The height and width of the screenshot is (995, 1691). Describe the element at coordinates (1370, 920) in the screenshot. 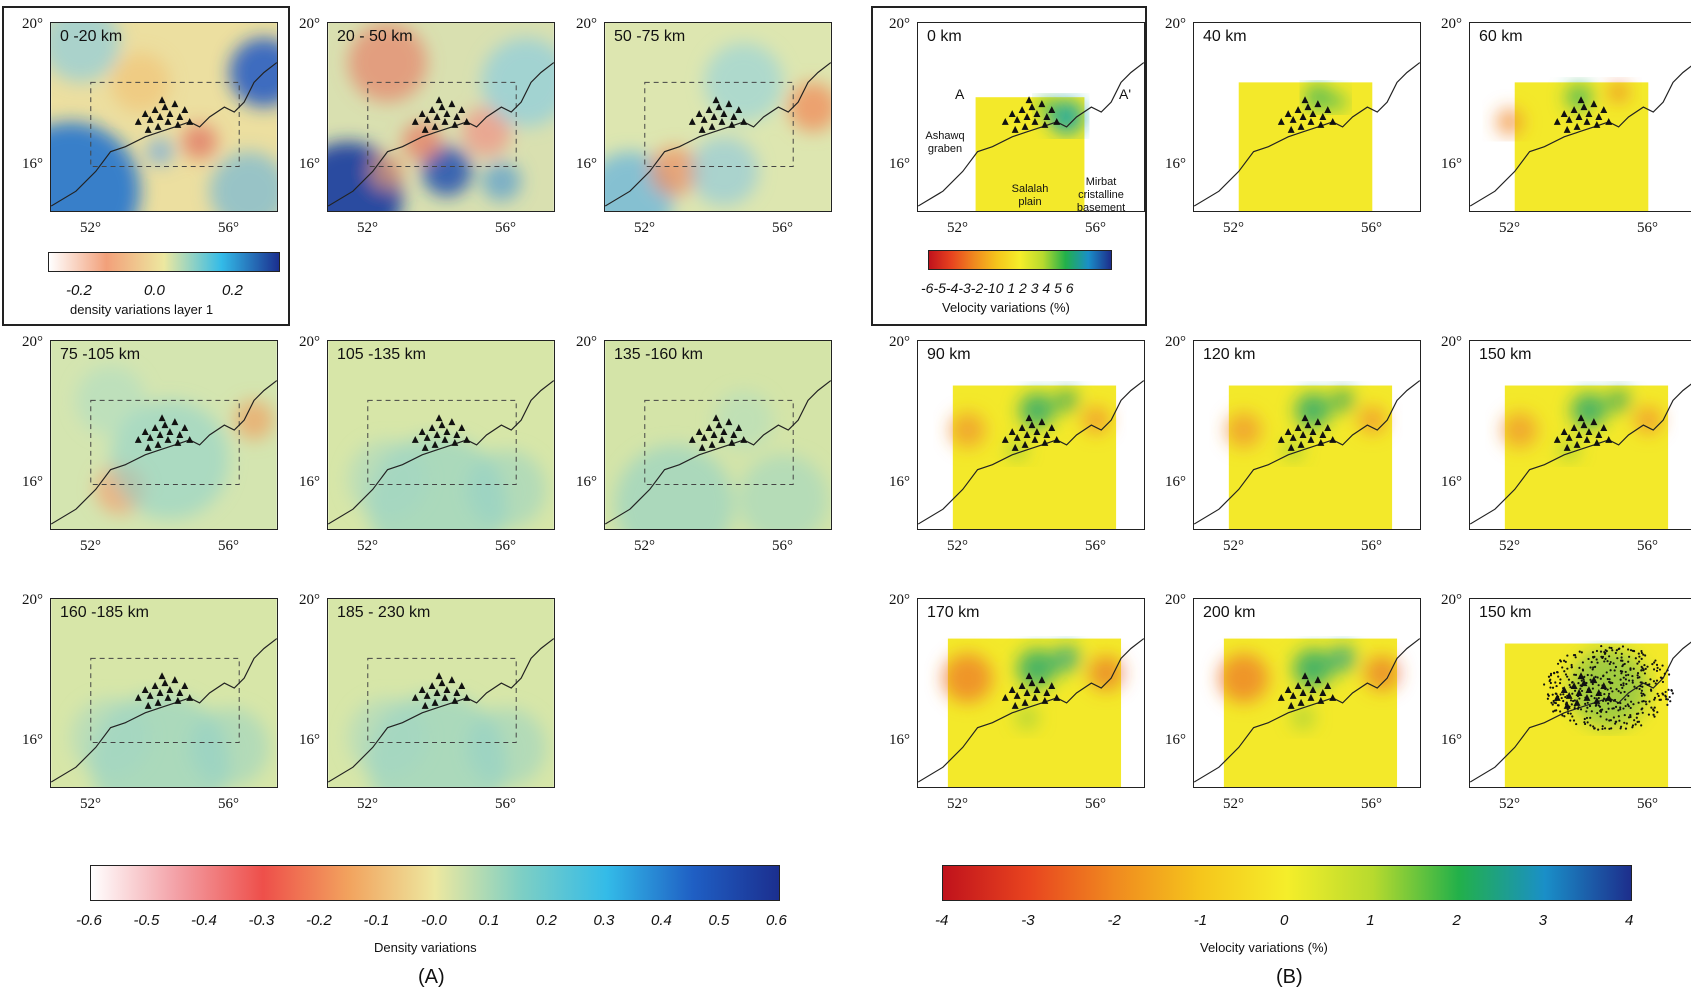

I see `velocity-tick-5: 1` at that location.